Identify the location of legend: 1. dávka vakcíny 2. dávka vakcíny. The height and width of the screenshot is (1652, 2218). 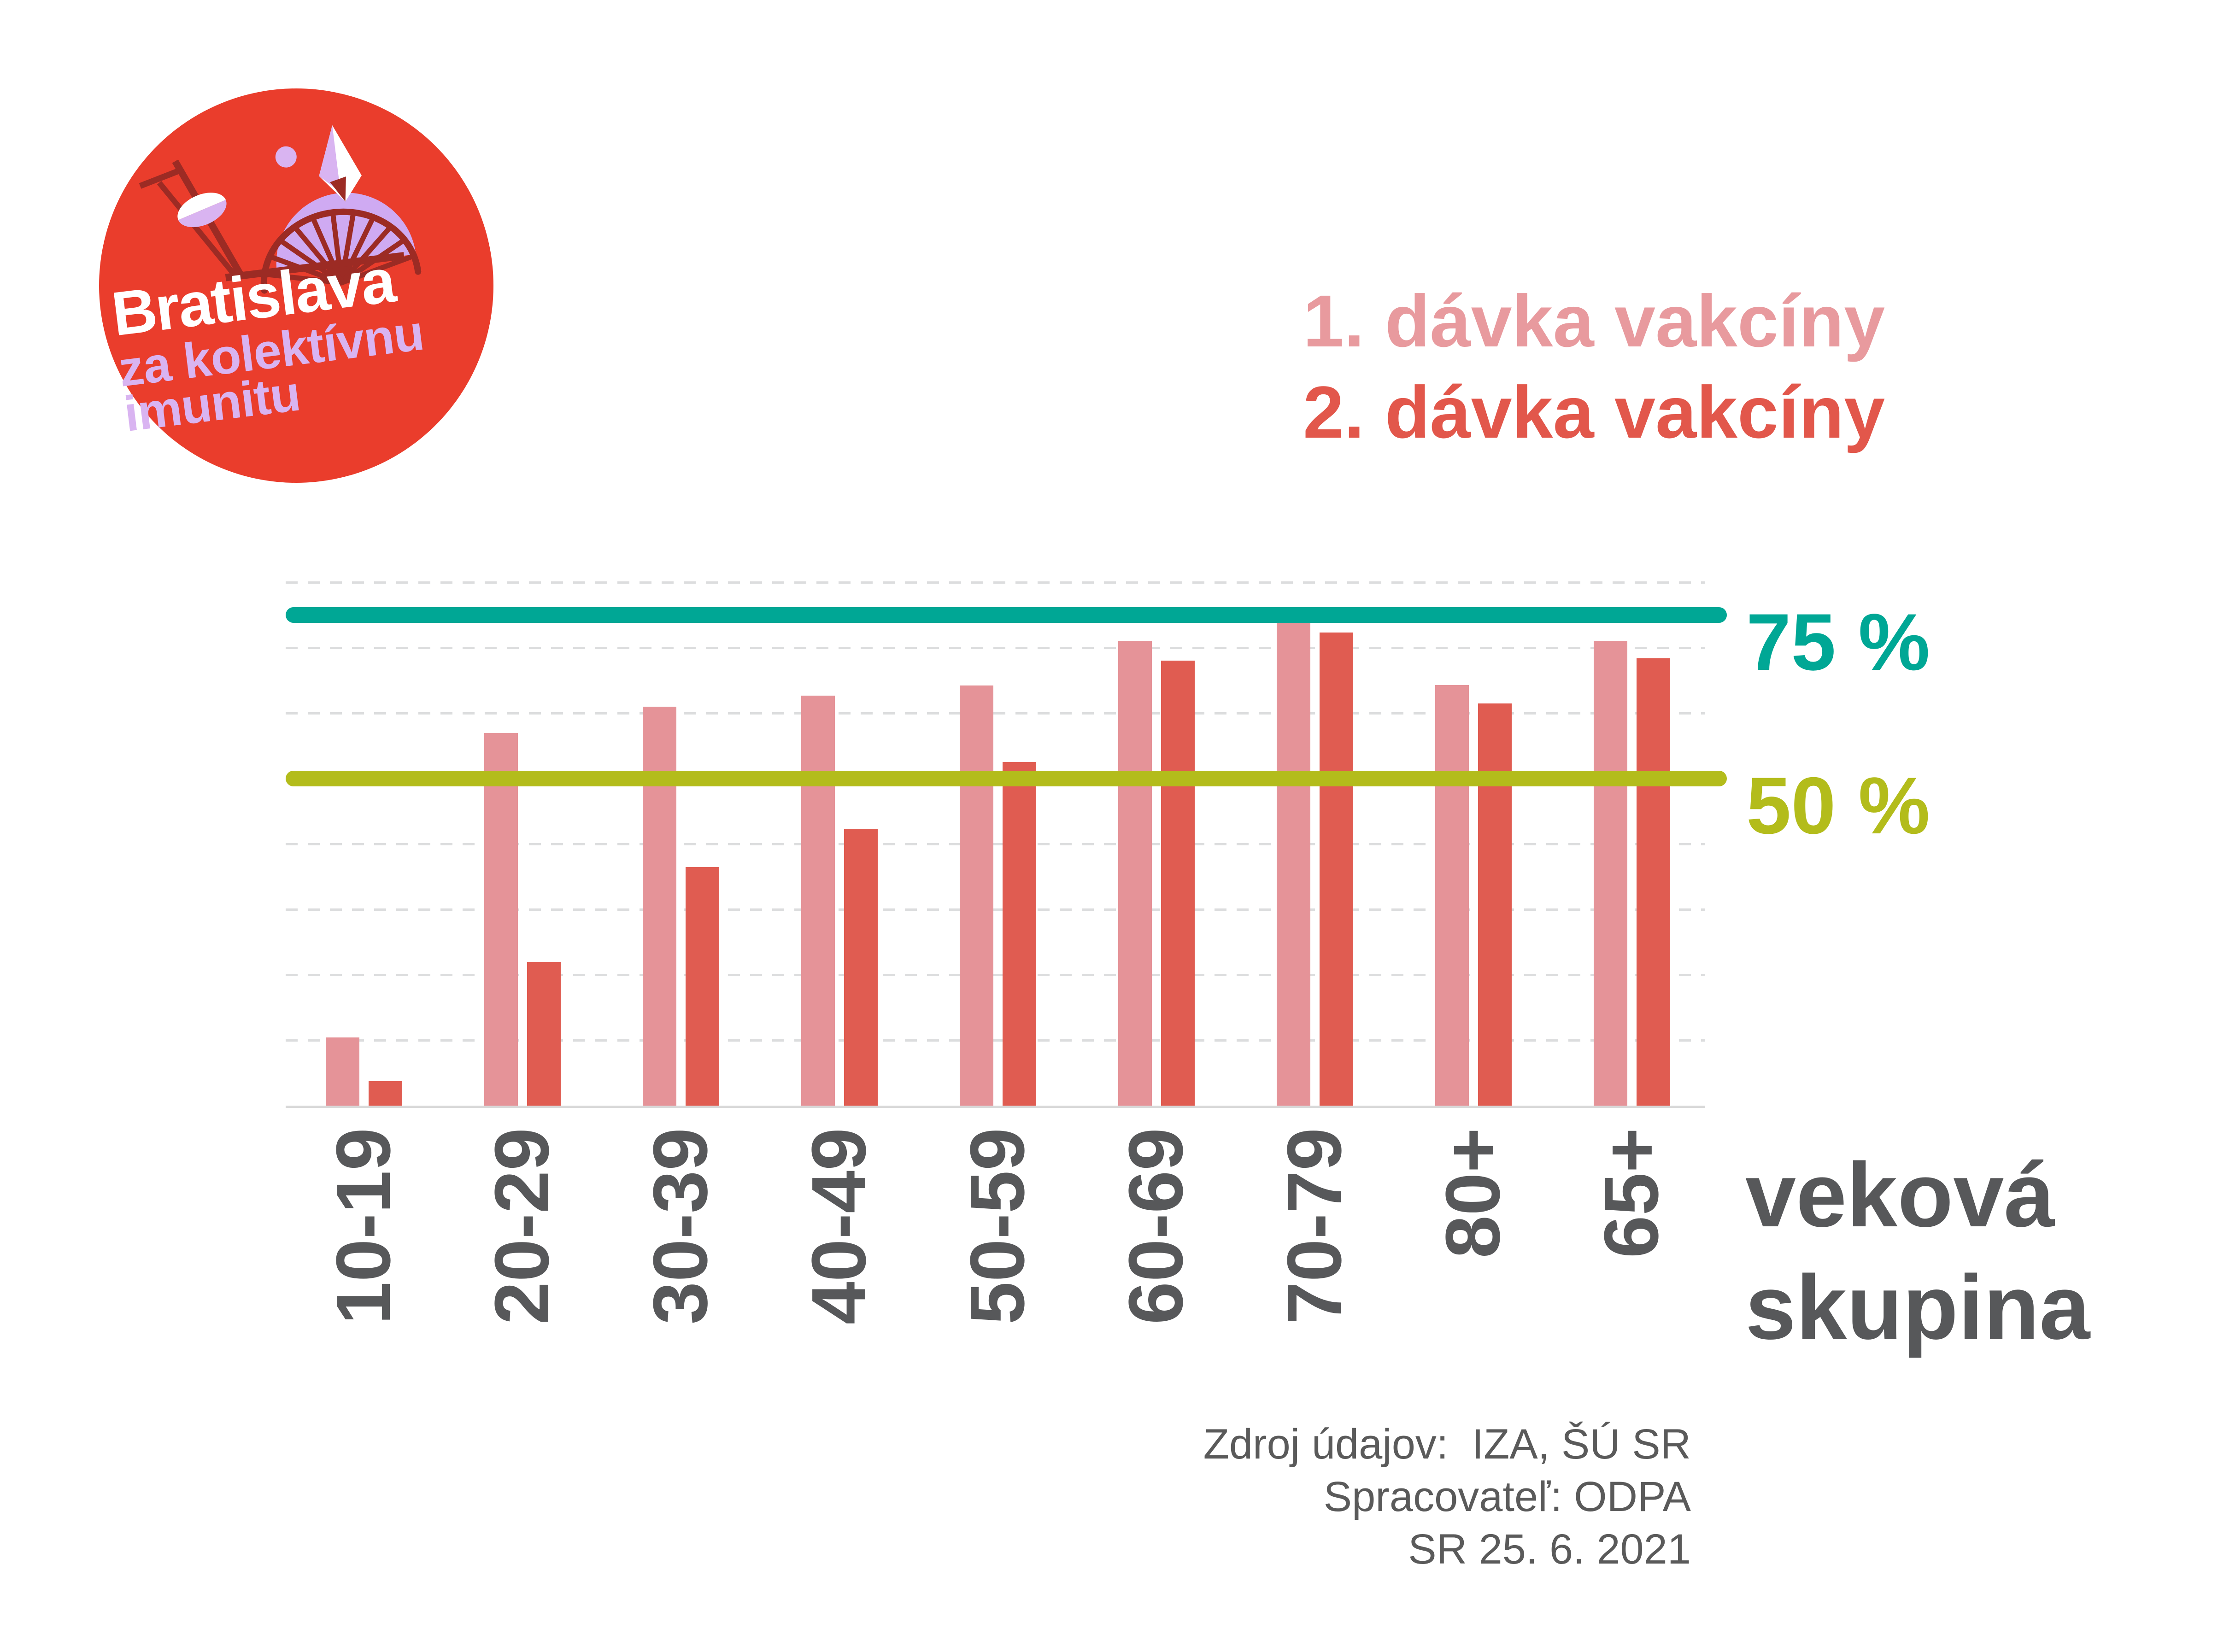
(1594, 367).